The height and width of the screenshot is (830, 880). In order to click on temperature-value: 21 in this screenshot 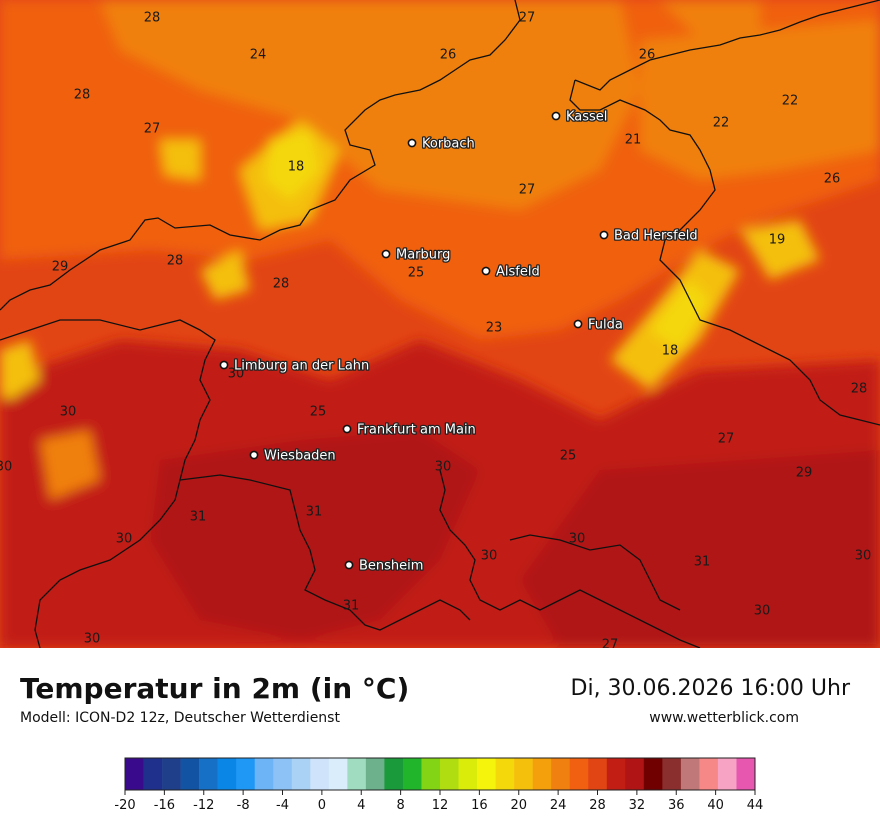, I will do `click(633, 140)`.